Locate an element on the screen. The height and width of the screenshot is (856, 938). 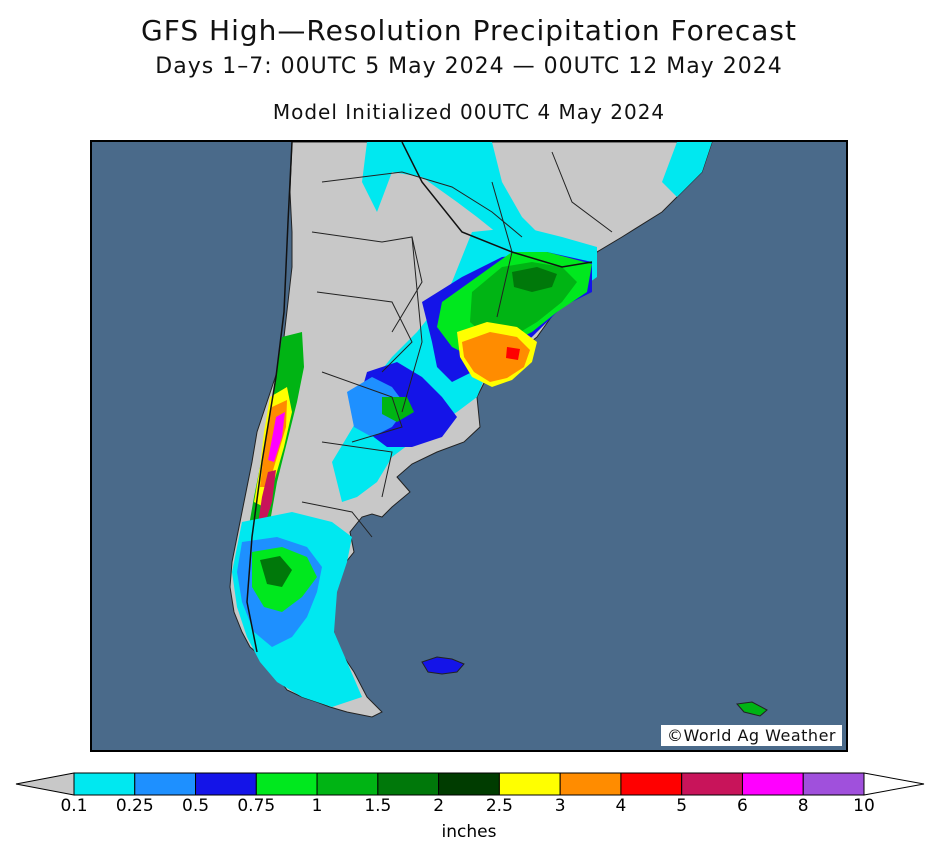
colorbar is located at coordinates (470, 784).